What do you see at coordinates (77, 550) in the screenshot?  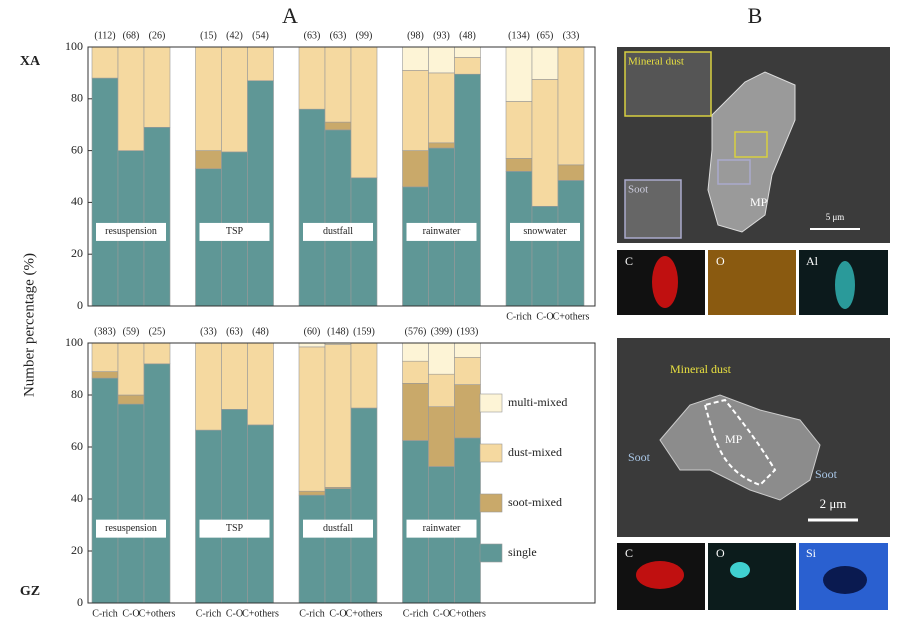 I see `y-tick-label: 20` at bounding box center [77, 550].